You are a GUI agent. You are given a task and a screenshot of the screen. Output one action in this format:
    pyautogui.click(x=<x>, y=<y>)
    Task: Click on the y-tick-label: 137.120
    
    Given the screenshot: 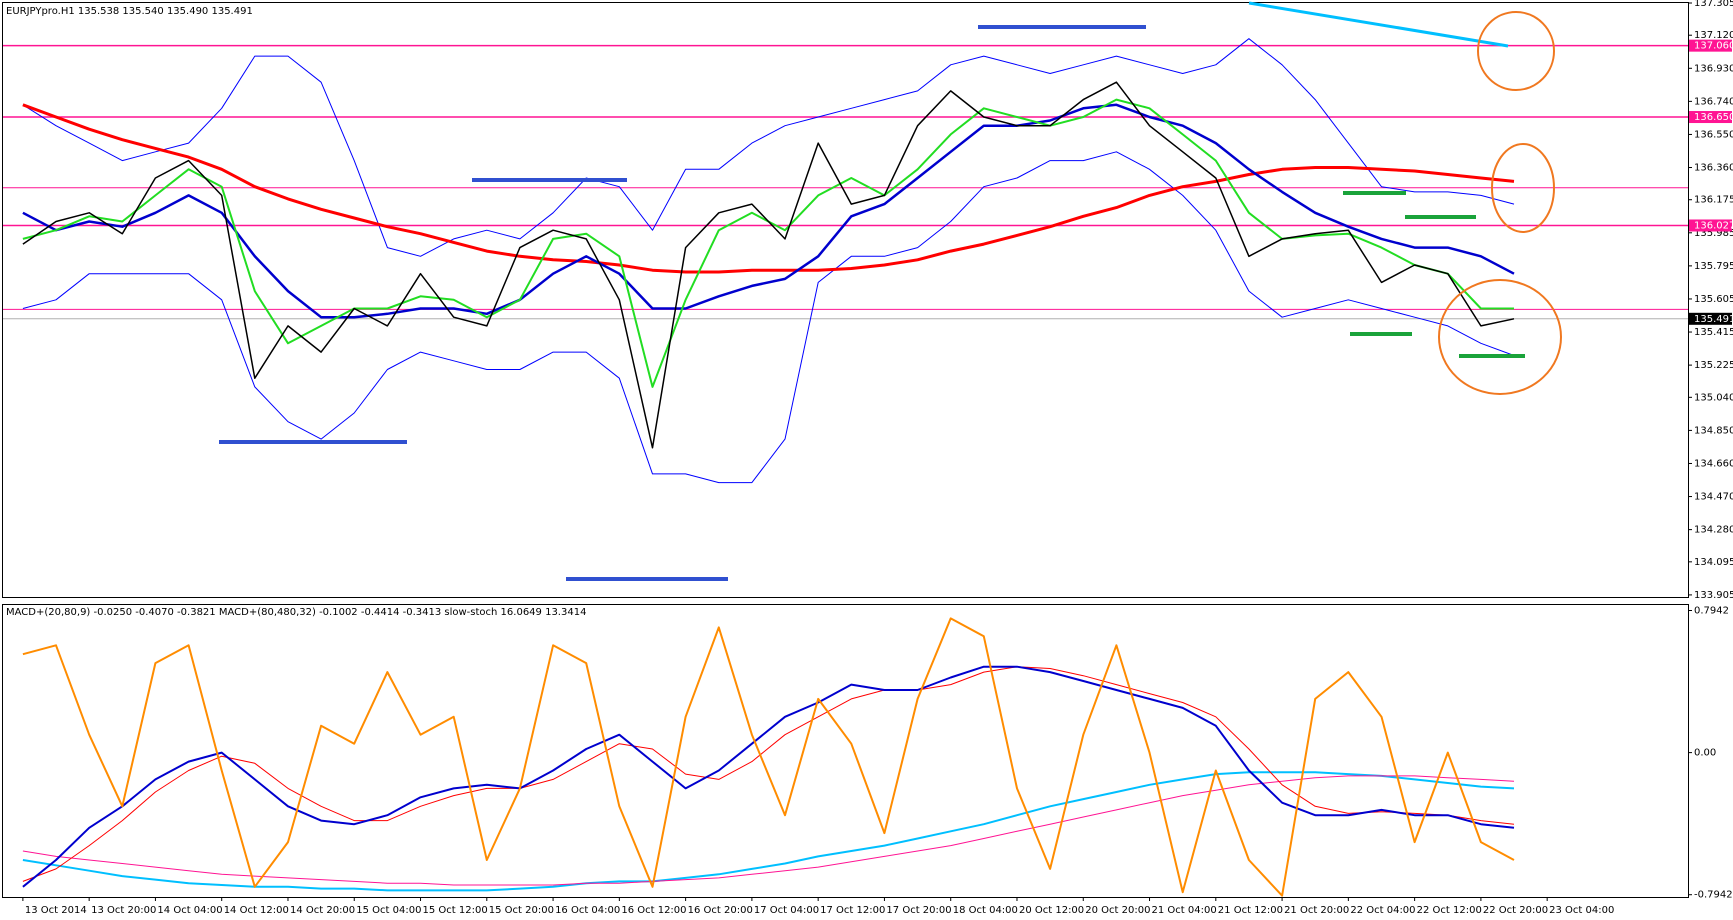 What is the action you would take?
    pyautogui.click(x=1713, y=35)
    